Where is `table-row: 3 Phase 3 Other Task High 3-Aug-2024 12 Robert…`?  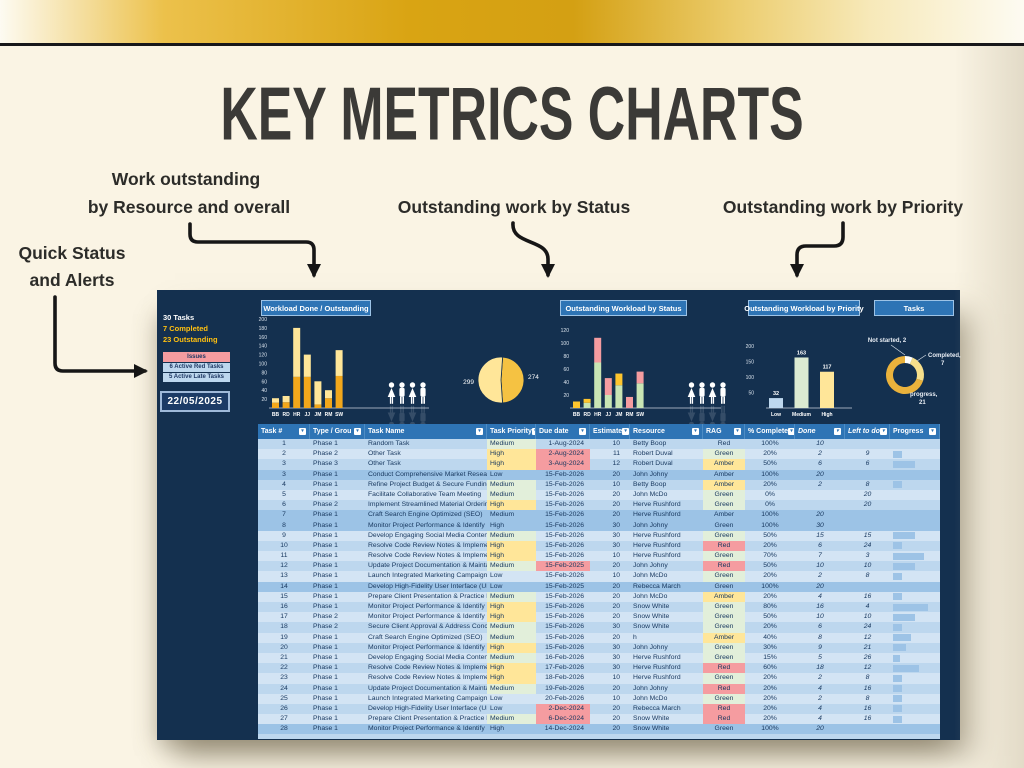 table-row: 3 Phase 3 Other Task High 3-Aug-2024 12 Robert… is located at coordinates (599, 464).